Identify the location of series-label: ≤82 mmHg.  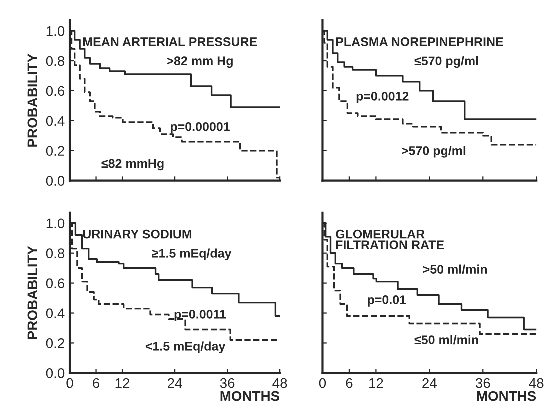
(133, 165).